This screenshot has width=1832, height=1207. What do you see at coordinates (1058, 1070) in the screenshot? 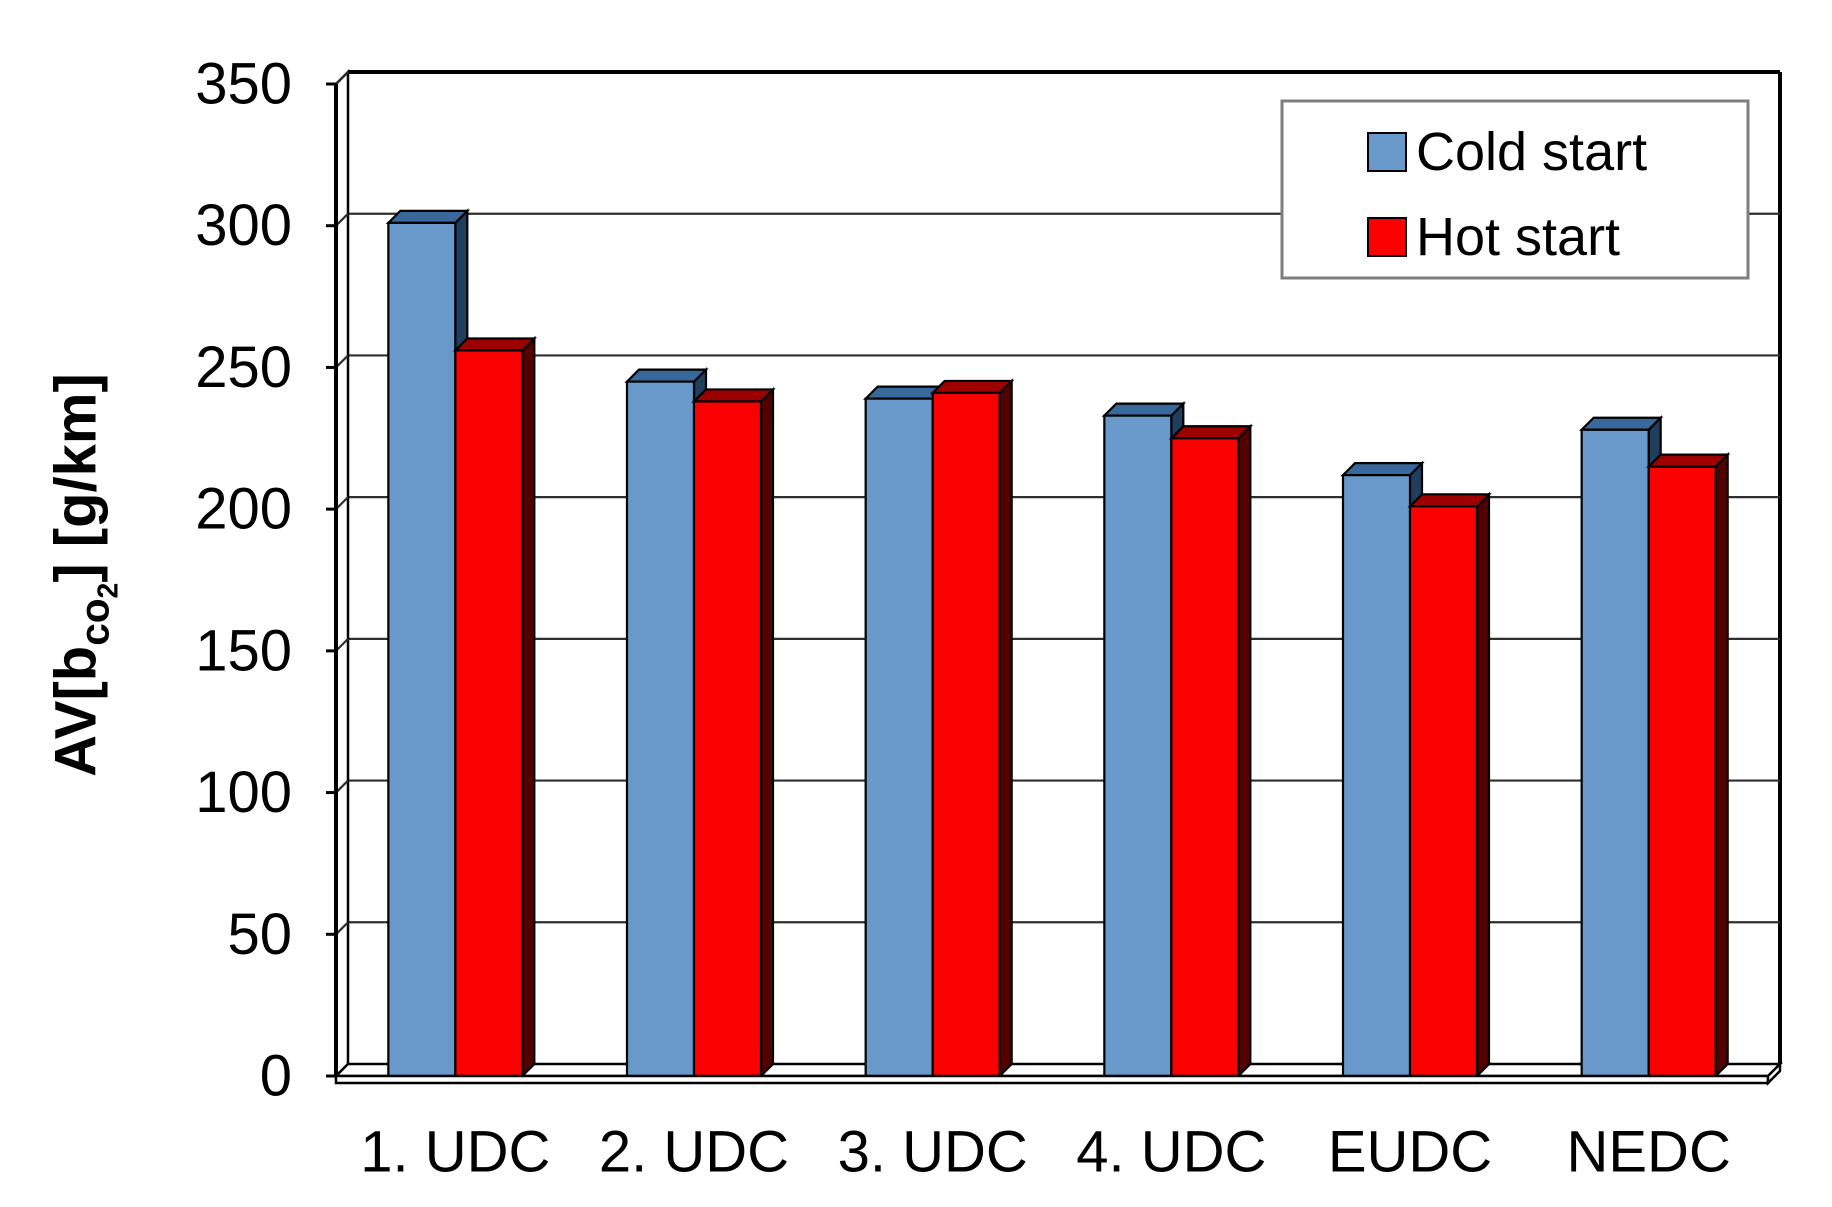
I see `floor-top-face` at bounding box center [1058, 1070].